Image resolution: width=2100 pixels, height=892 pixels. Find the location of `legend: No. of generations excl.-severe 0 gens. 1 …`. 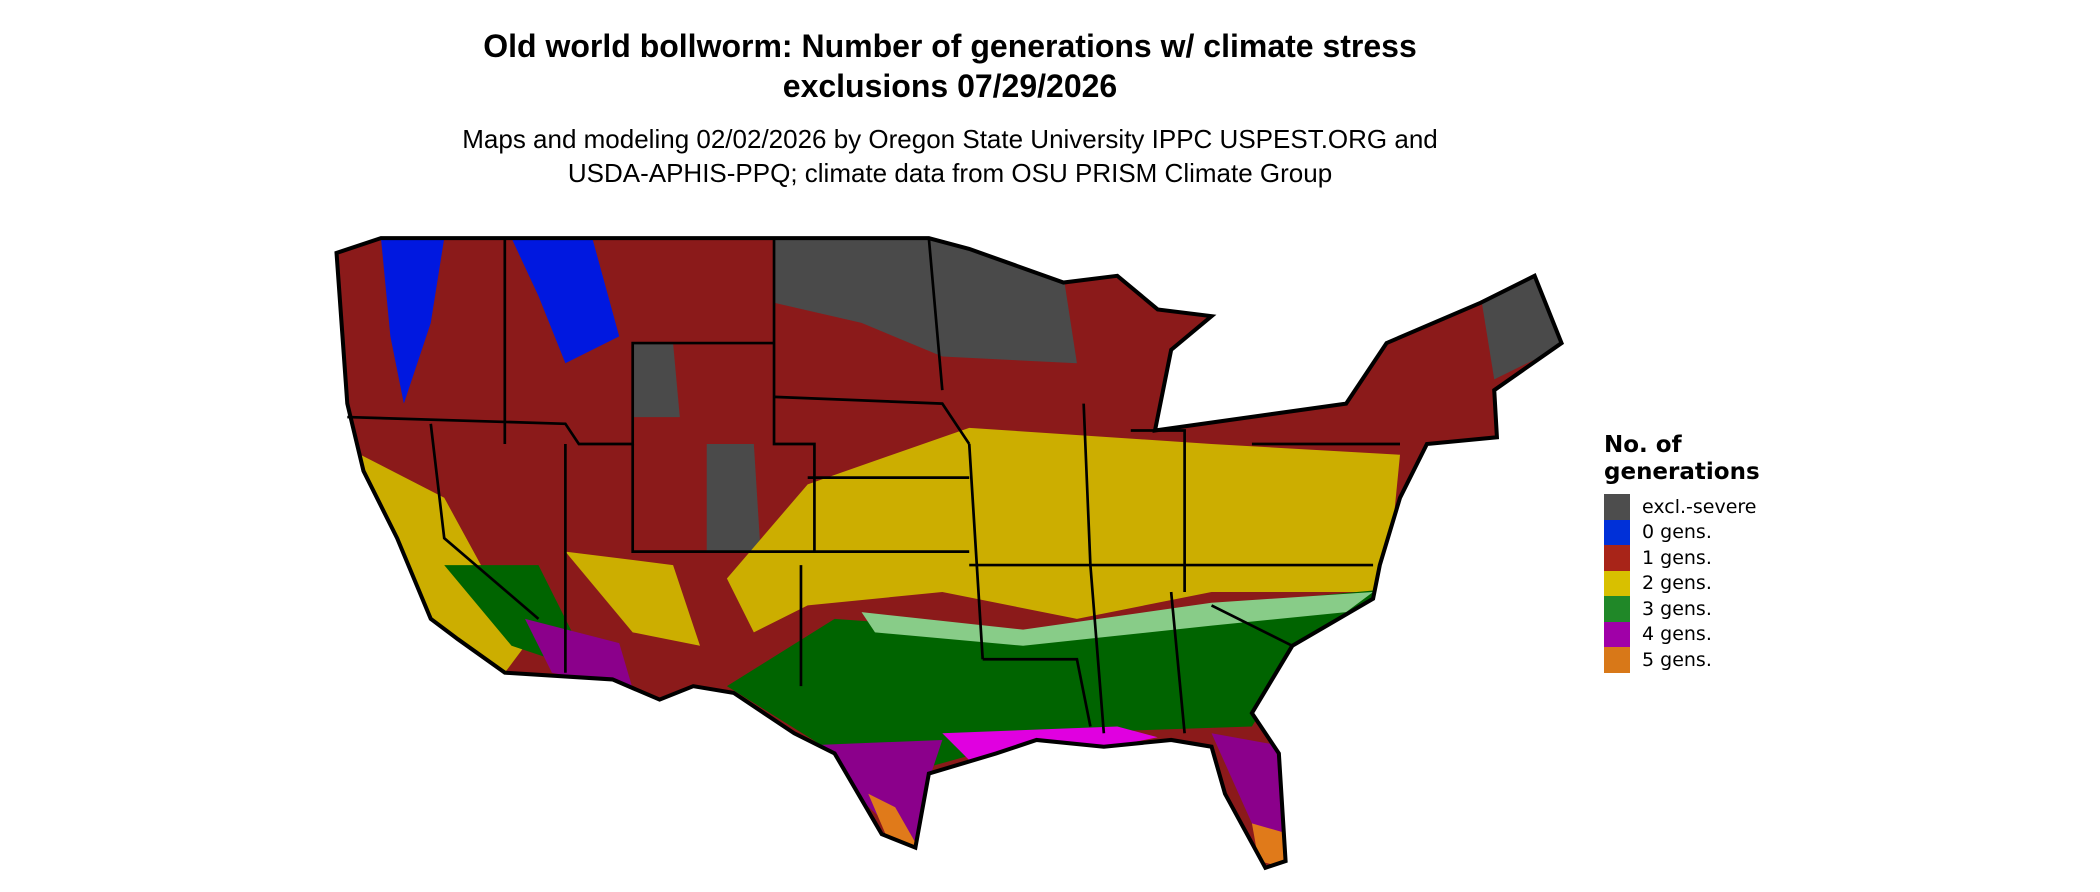

legend: No. of generations excl.-severe 0 gens. 1 … is located at coordinates (1682, 552).